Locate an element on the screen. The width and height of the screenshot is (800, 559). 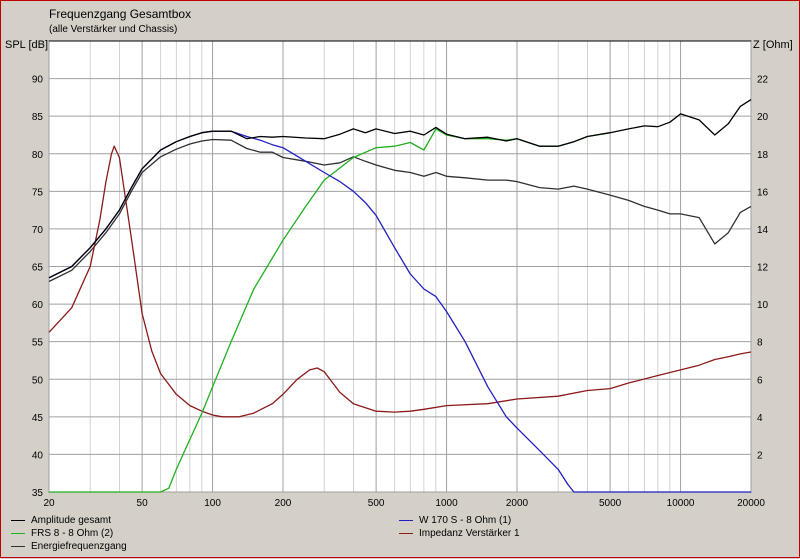
x-tick-label: 100 is located at coordinates (212, 503).